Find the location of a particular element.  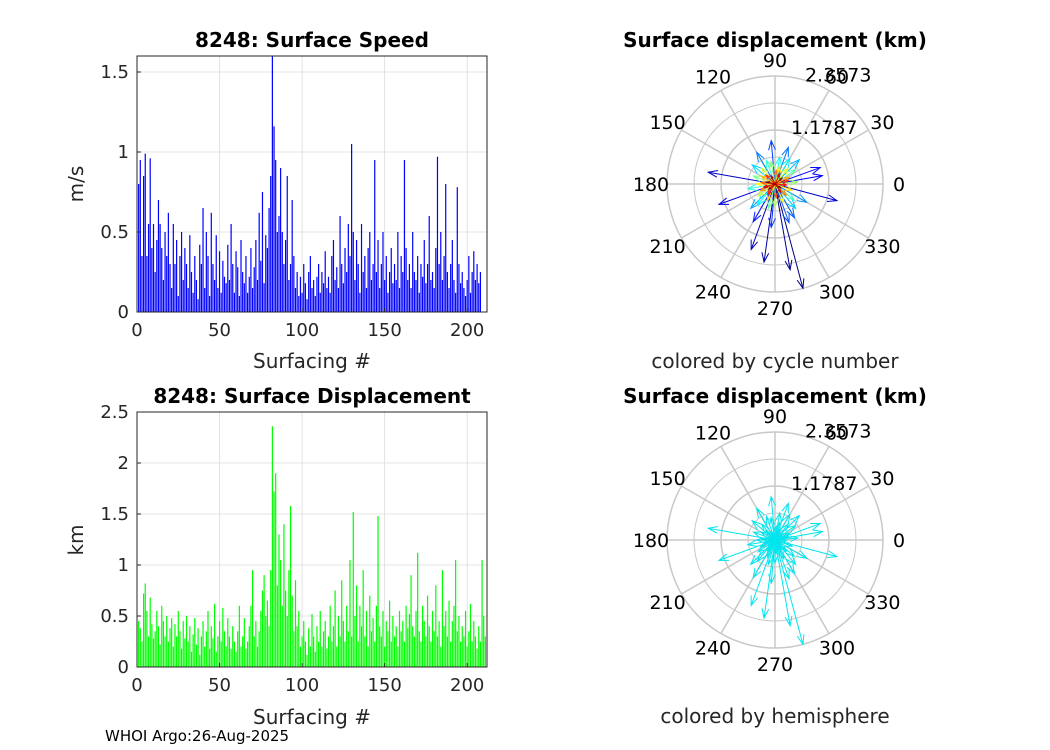

surface-displacement-axes-box is located at coordinates (312, 539).